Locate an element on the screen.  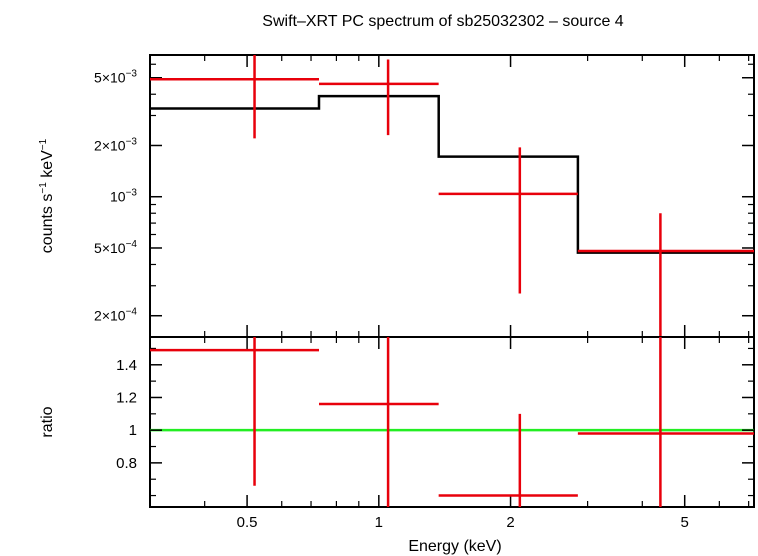
ylabel-exp1: −1 is located at coordinates (43, 188).